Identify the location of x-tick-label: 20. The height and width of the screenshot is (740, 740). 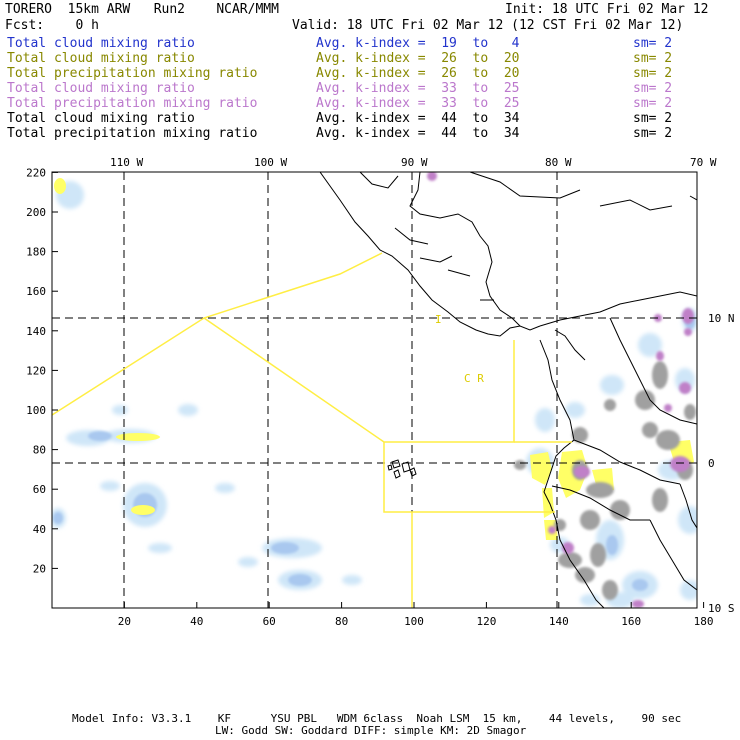
(124, 621).